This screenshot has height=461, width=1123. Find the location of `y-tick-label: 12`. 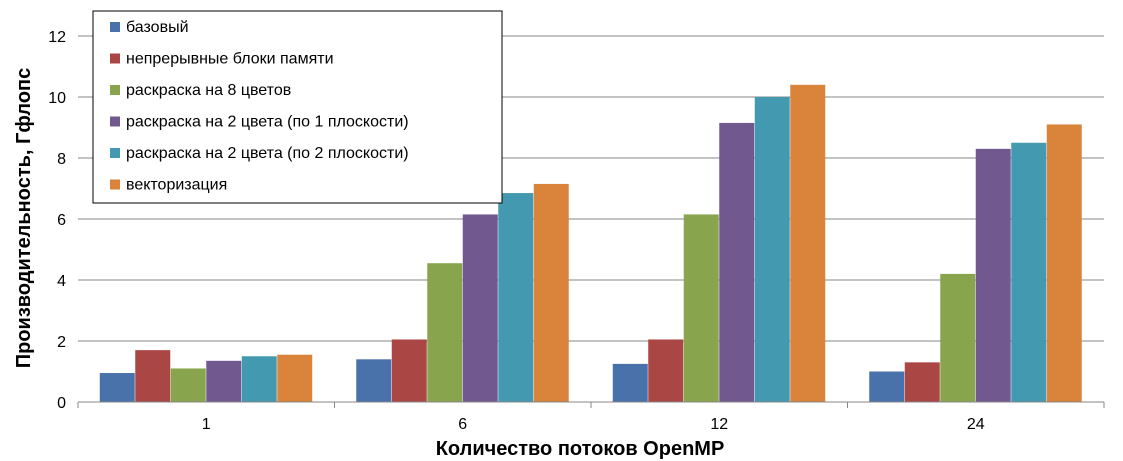

y-tick-label: 12 is located at coordinates (57, 37).